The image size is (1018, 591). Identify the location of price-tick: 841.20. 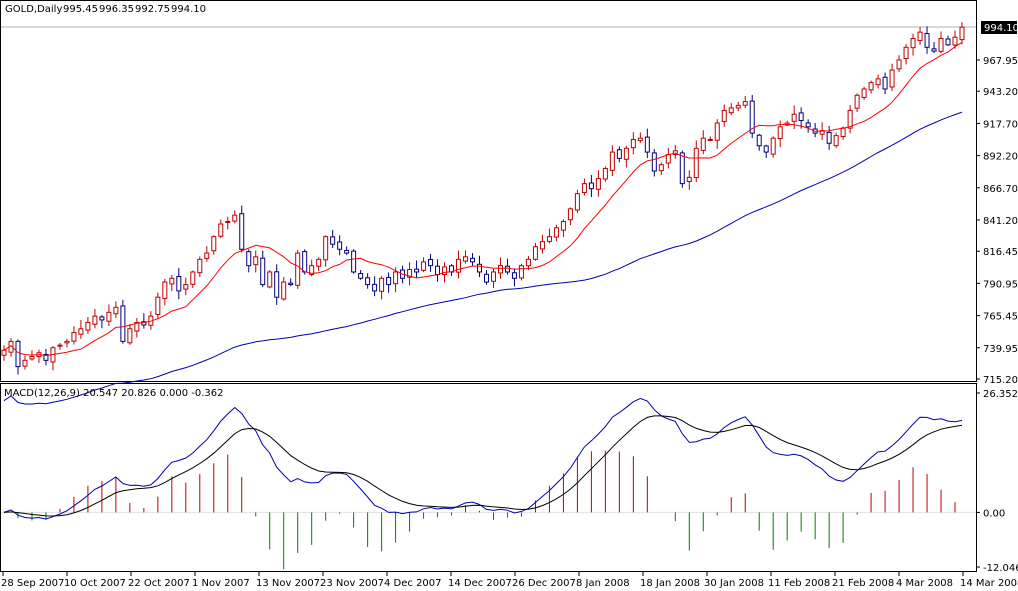
(997, 221).